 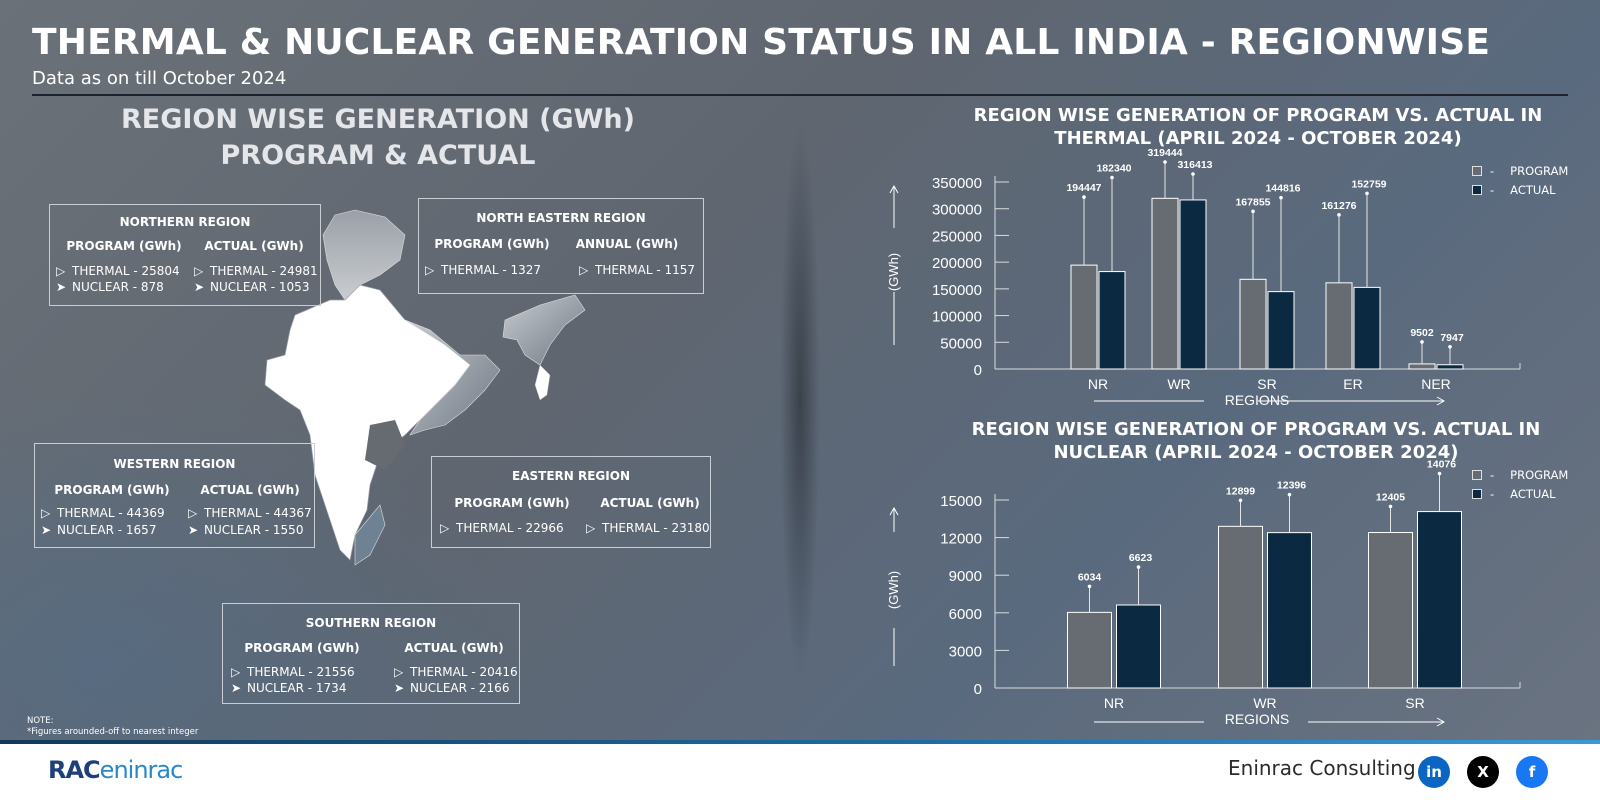 I want to click on program-thermal-value: THERMAL - 1327, so click(x=491, y=270).